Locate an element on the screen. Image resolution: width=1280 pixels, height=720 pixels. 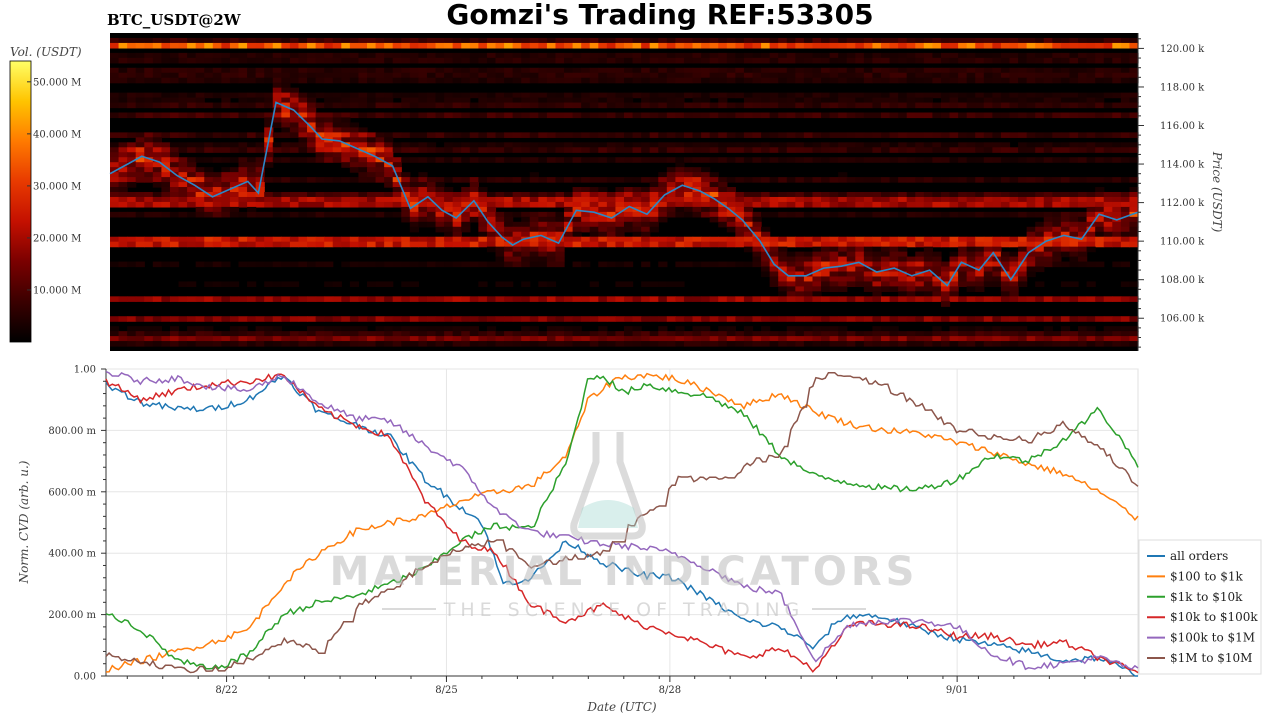
watermark-sub-text: THE SCIENCE OF TRADING is located at coordinates (624, 610).